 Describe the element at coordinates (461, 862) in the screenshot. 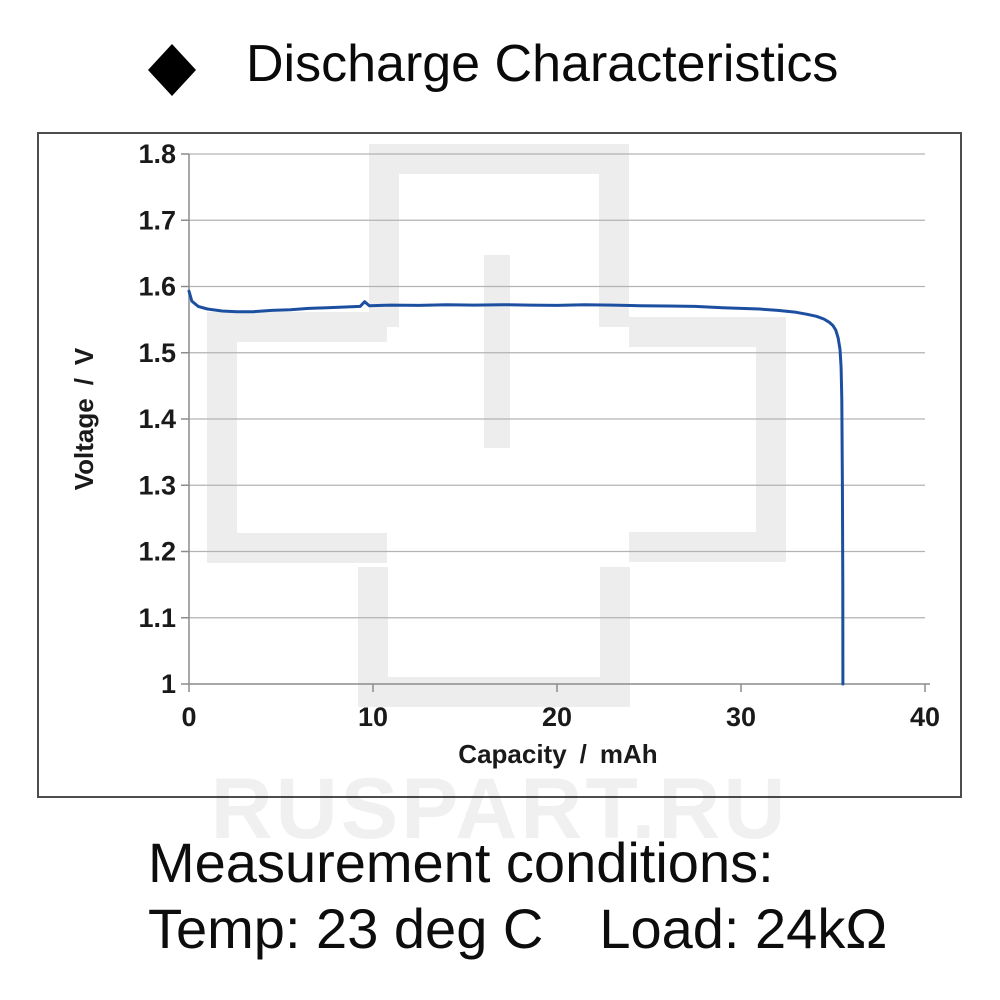

I see `conditions-heading: Measurement conditions:` at that location.